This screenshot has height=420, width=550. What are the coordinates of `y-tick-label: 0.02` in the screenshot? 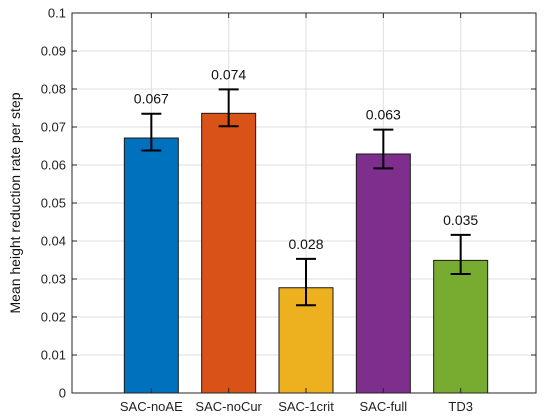 It's located at (53, 317).